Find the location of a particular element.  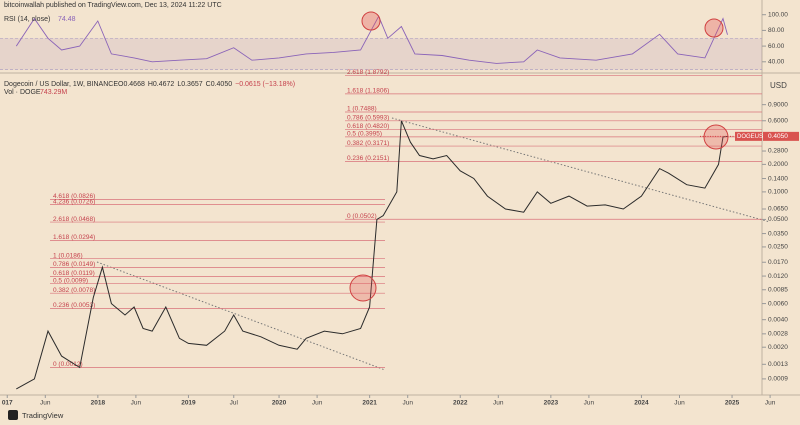

fib-label: 4.236 (0.0726) is located at coordinates (74, 201).